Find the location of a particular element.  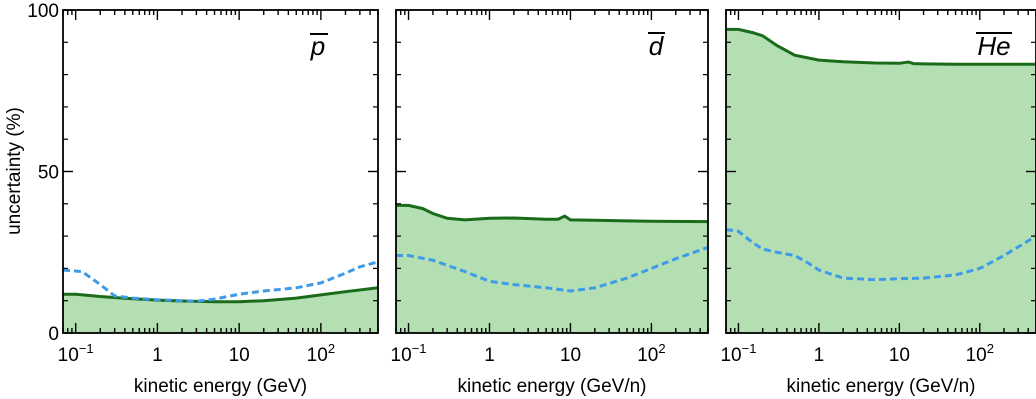

y-axis-title: uncertainty (%) is located at coordinates (14, 171).